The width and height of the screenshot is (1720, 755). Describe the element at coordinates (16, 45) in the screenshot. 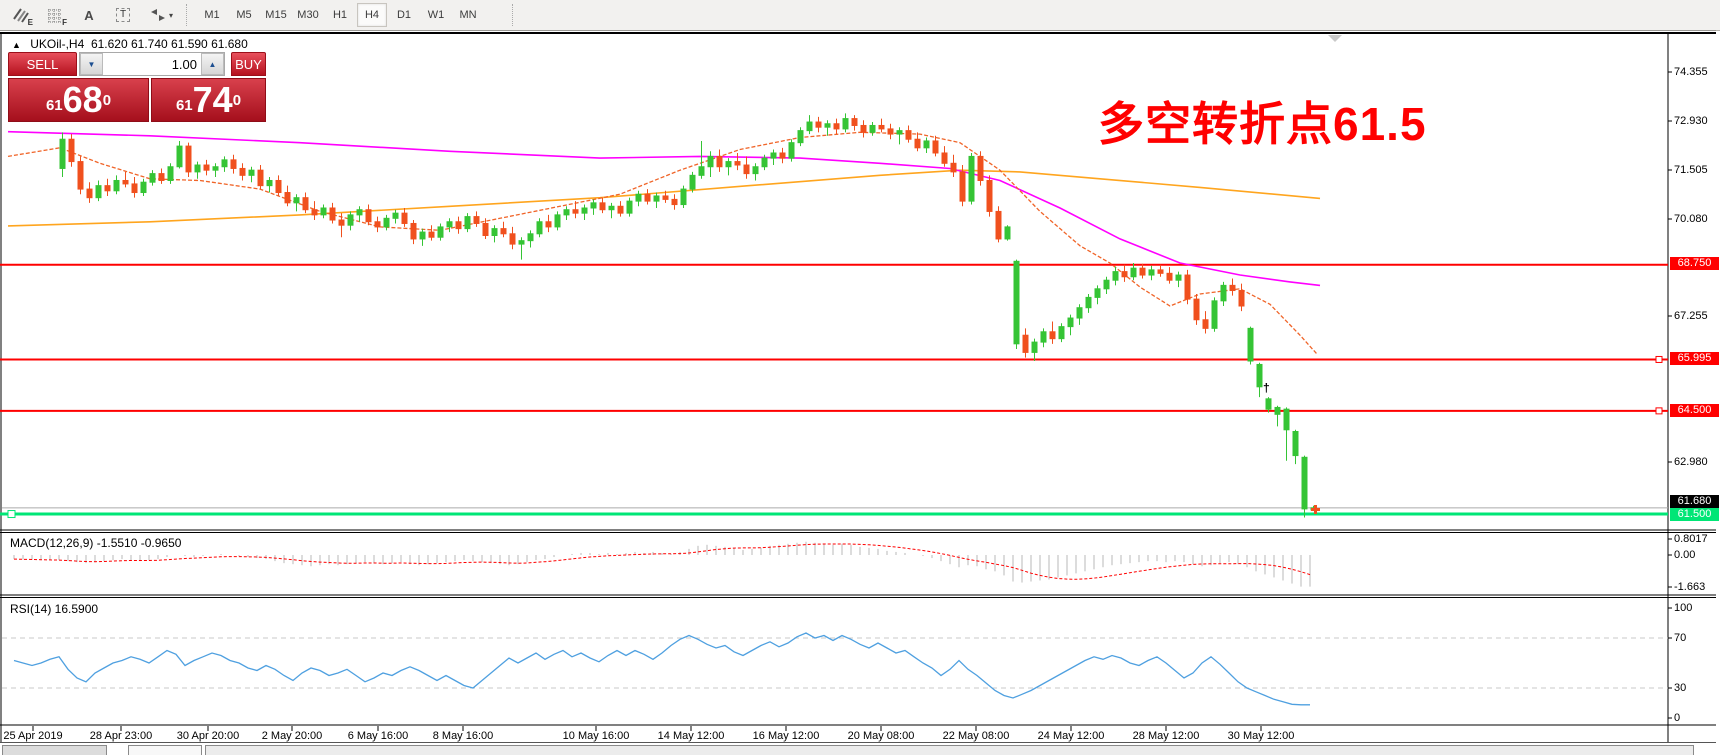

I see `collapse-triangle-icon: ▲` at that location.